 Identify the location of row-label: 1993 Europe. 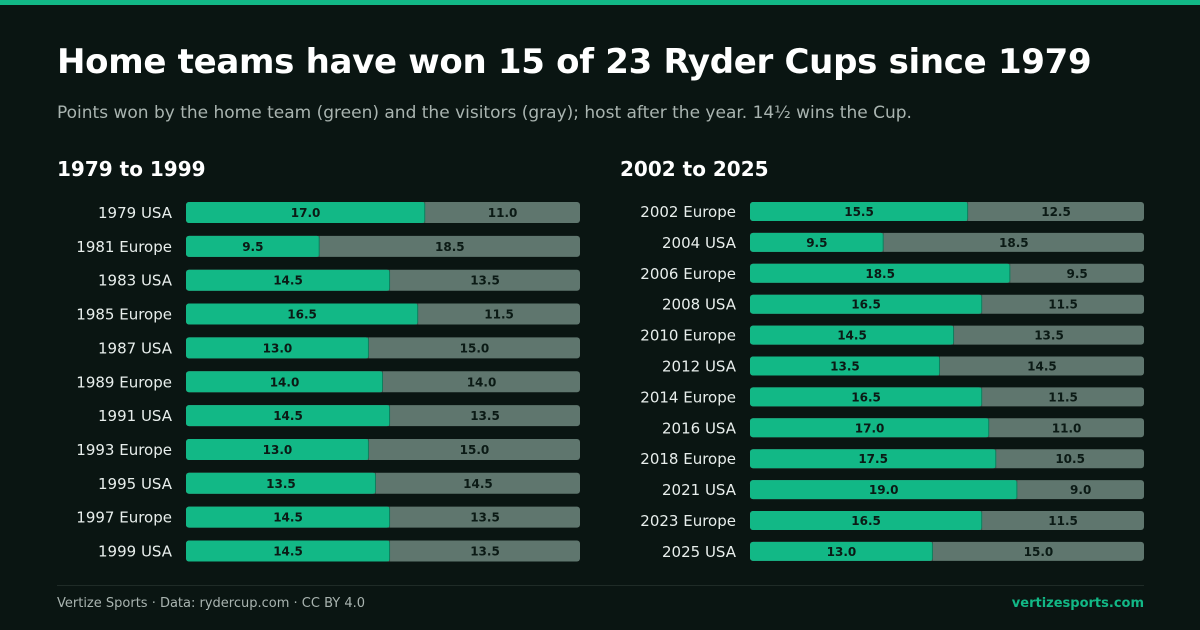
(124, 450).